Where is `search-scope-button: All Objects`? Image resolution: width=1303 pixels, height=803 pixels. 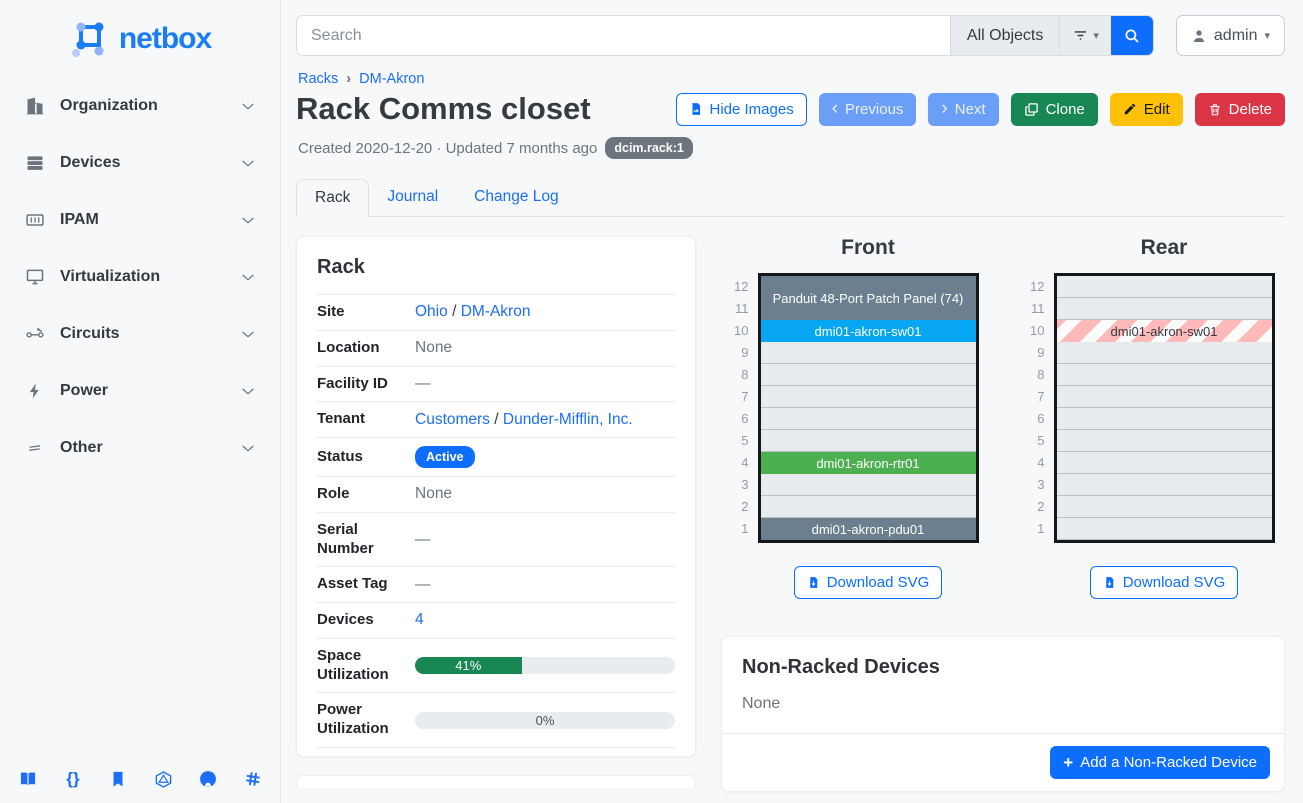 search-scope-button: All Objects is located at coordinates (1004, 35).